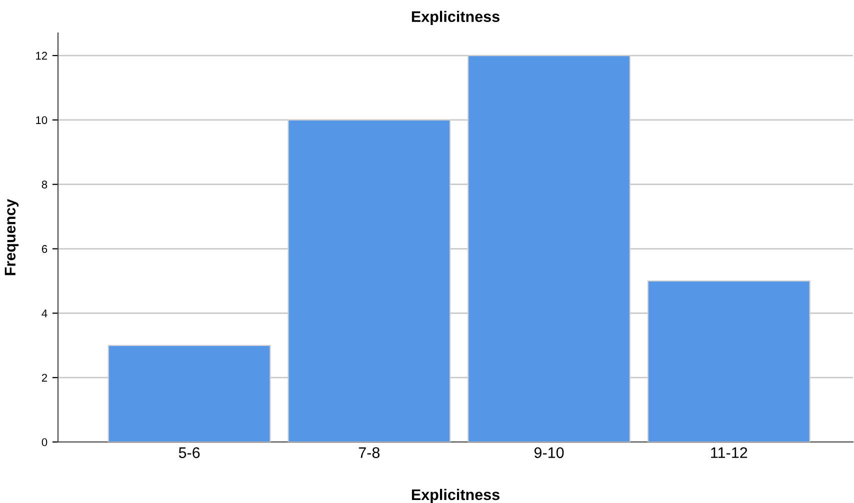  I want to click on x-tick-label: 9-10, so click(549, 452).